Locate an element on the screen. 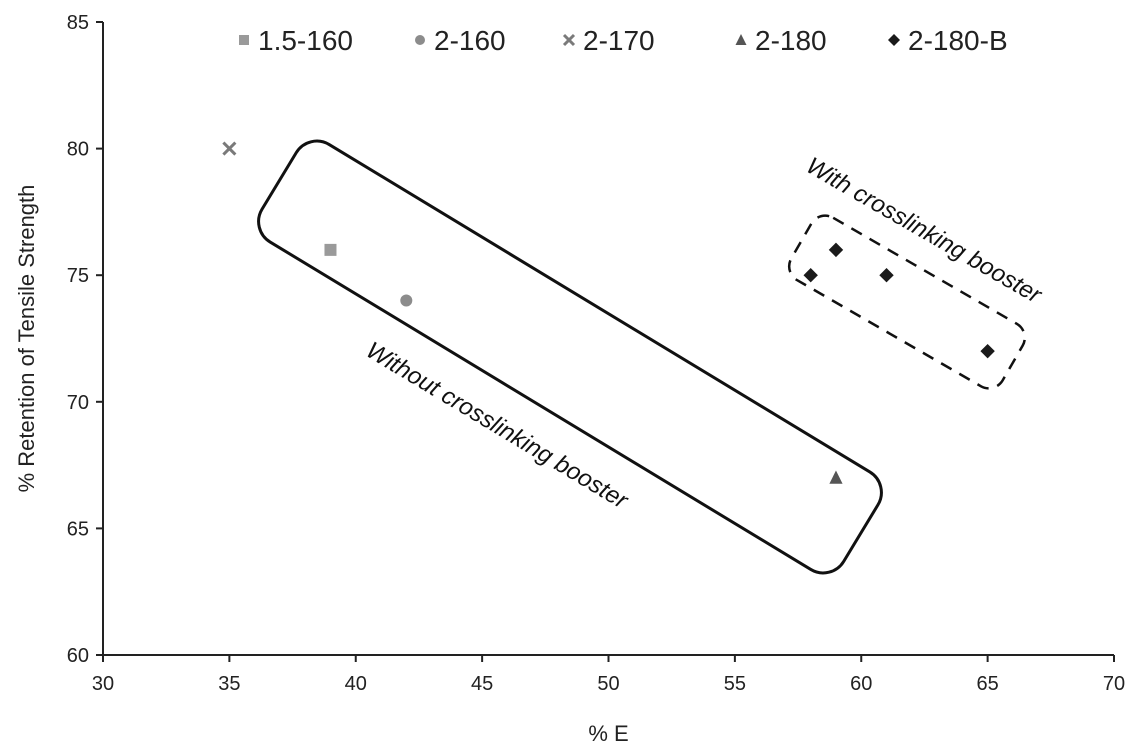 This screenshot has height=756, width=1142. y-tick-label: 80 is located at coordinates (78, 150).